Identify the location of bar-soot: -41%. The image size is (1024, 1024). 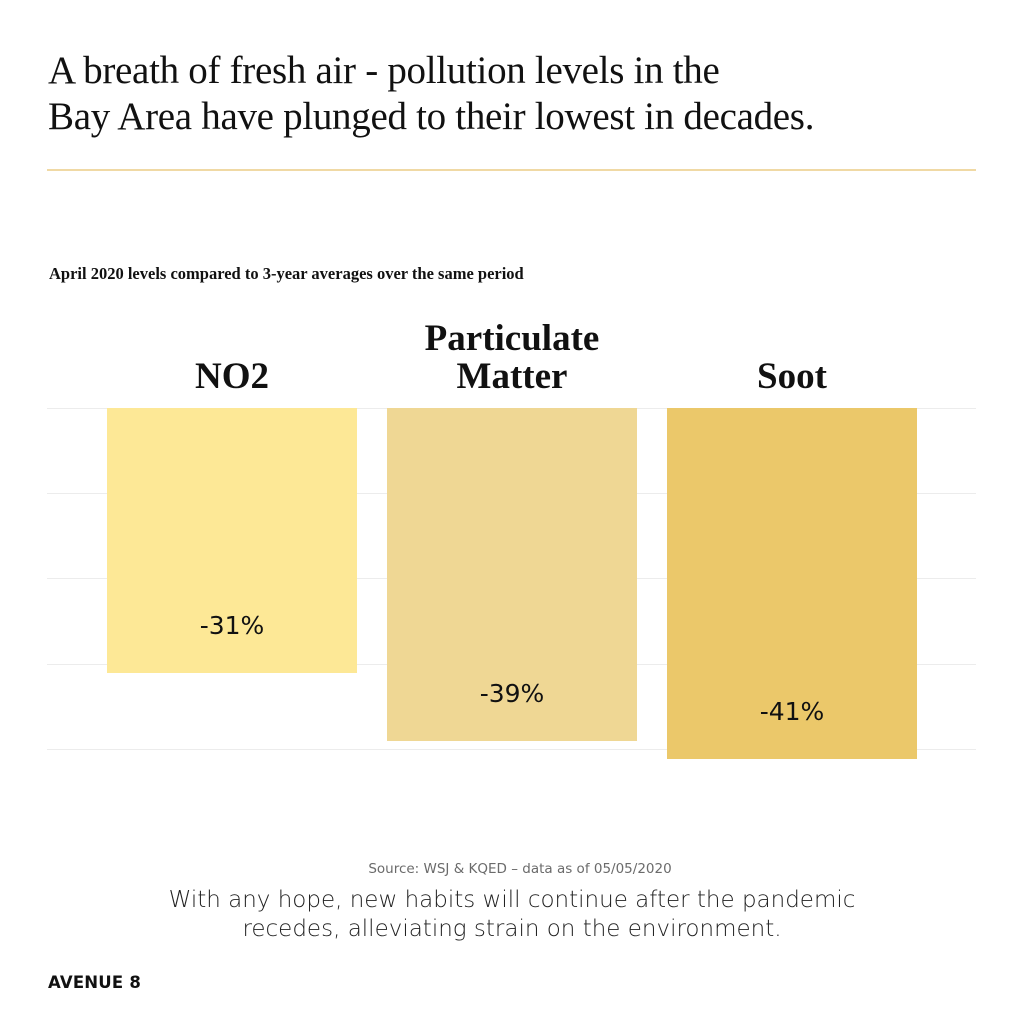
(792, 583).